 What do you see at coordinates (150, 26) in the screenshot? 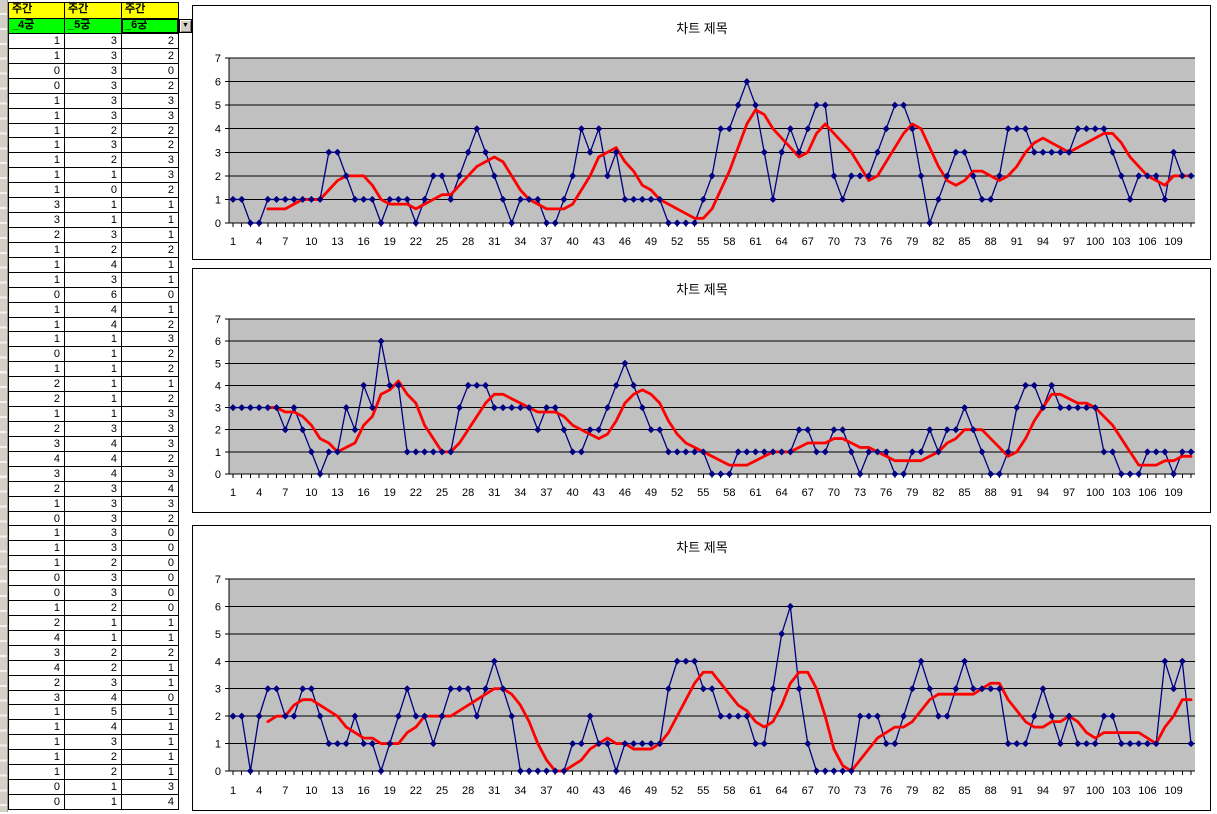
I see `subheader-cell: _6궁` at bounding box center [150, 26].